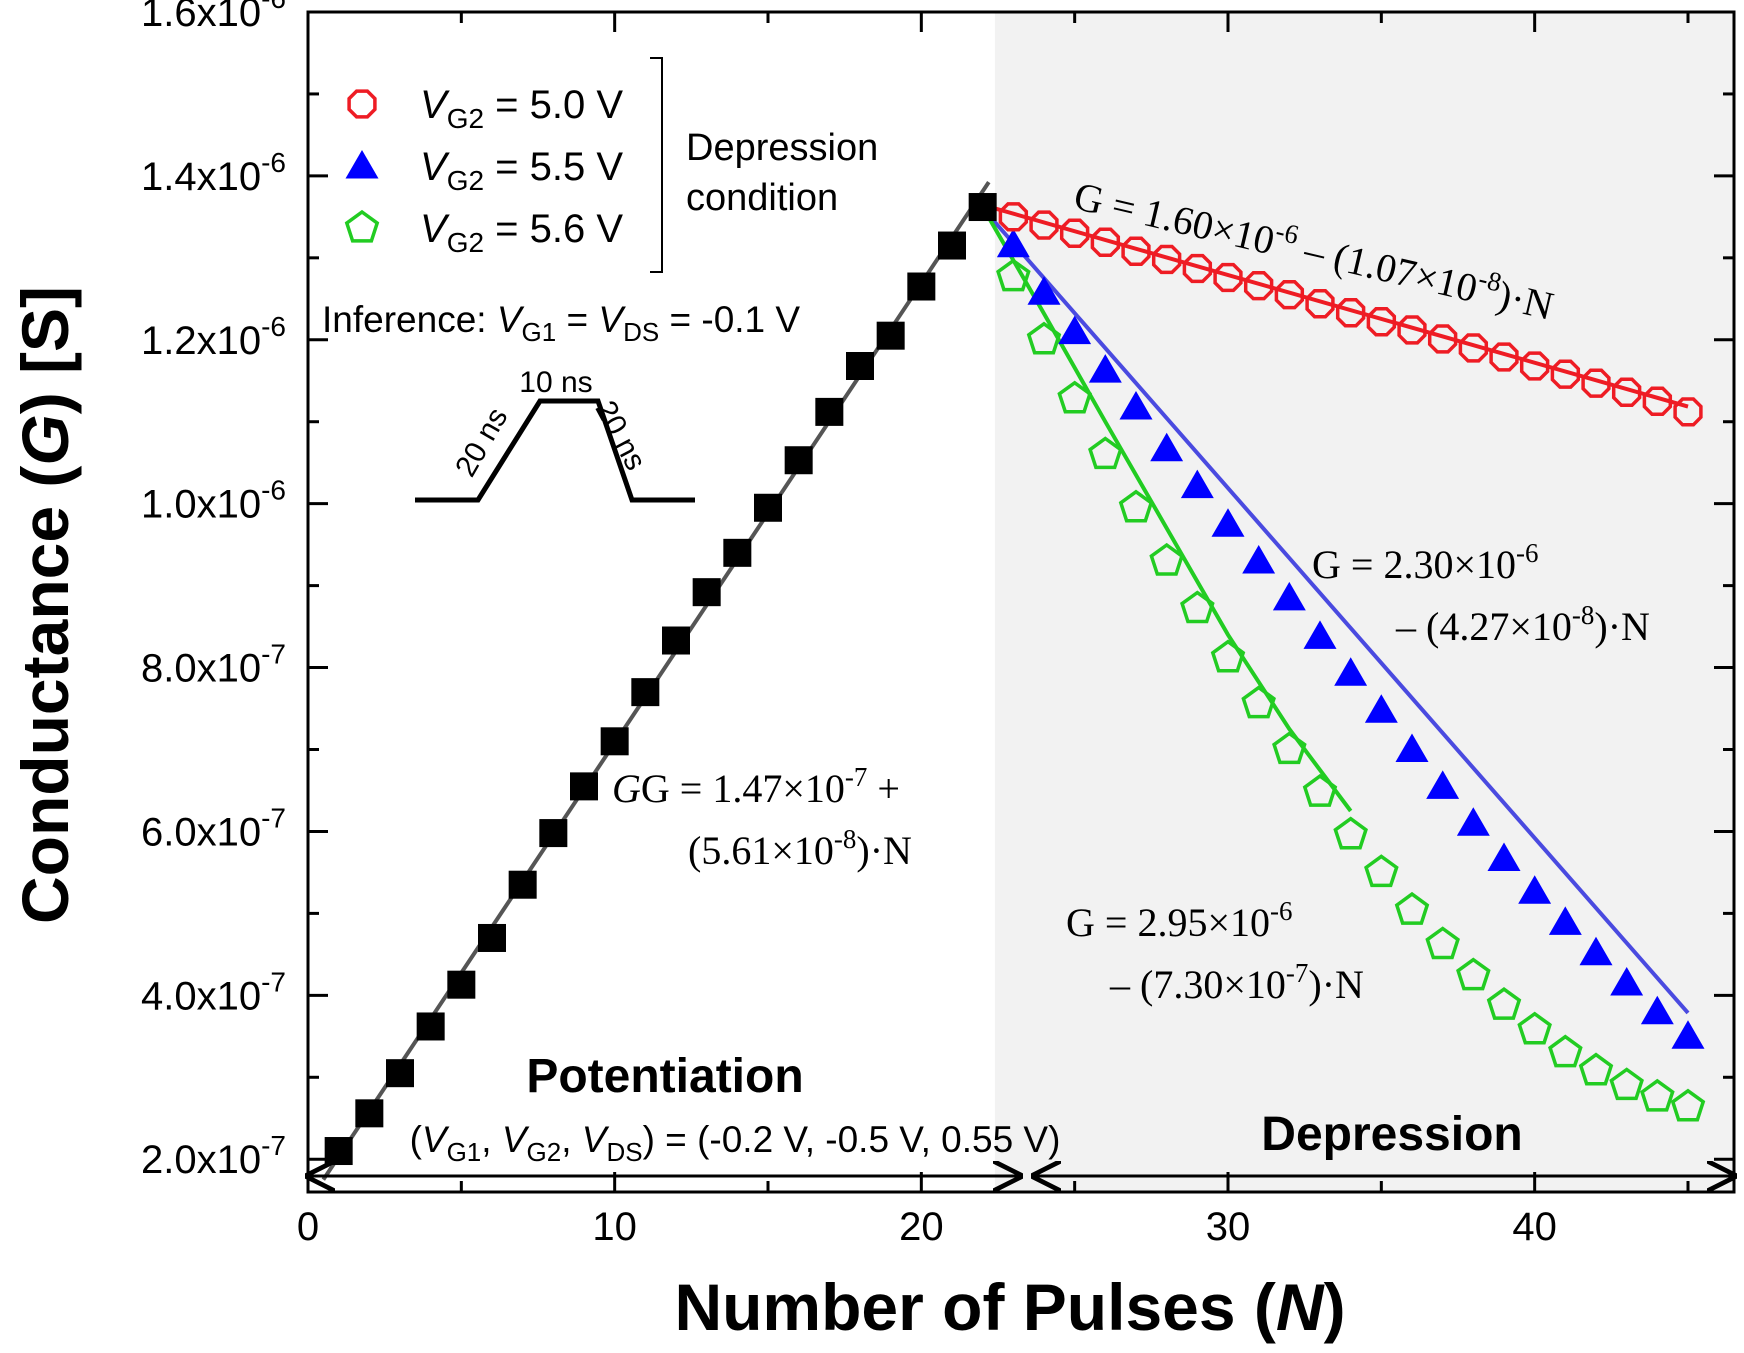 This screenshot has width=1744, height=1353. I want to click on legend-entry-5-5: VG2 = 5.5 V, so click(521, 170).